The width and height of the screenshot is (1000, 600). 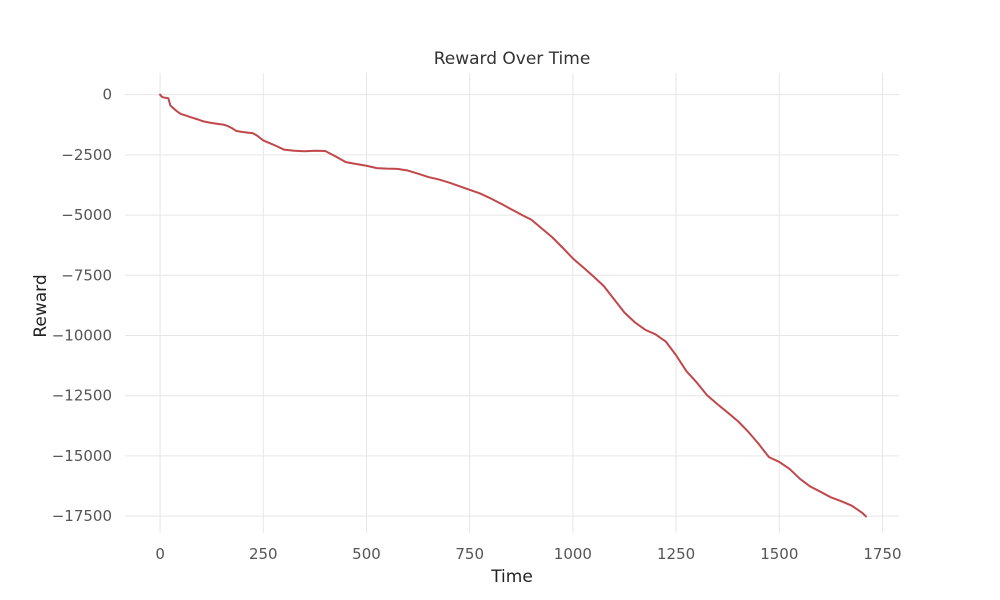 I want to click on y-tick-label: −2500, so click(x=86, y=155).